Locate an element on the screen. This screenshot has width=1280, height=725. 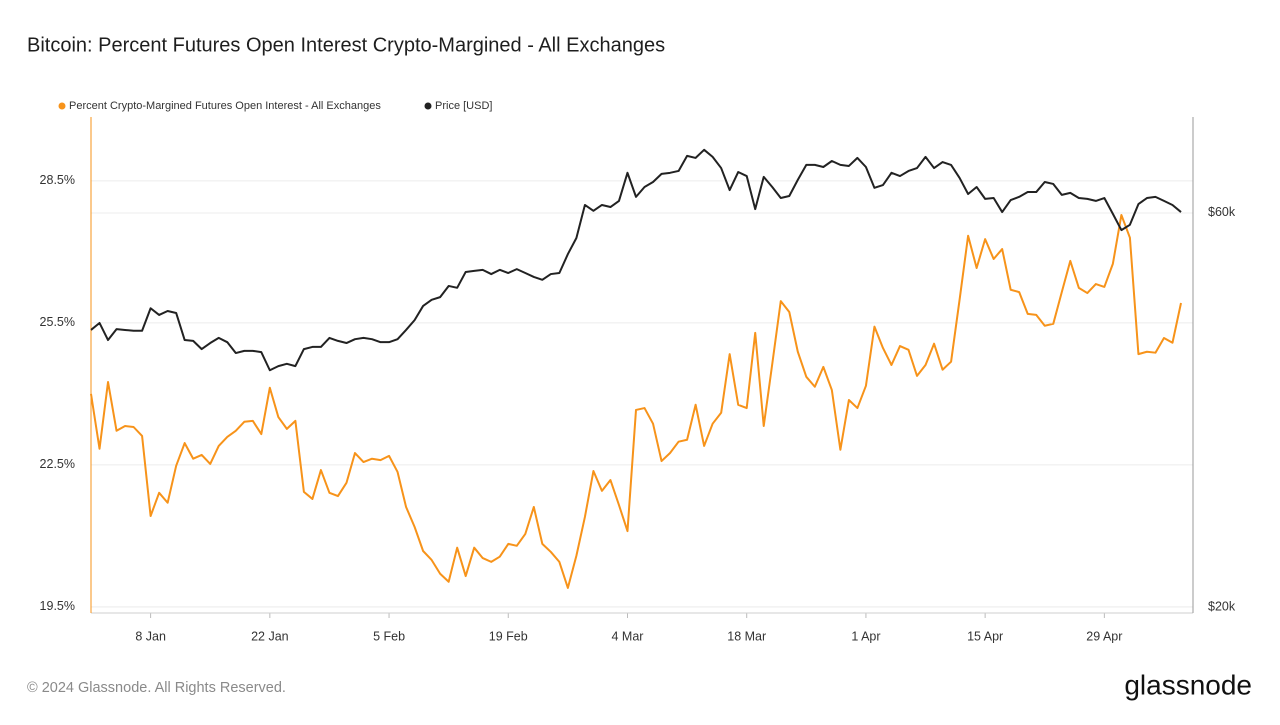
x-tick-label: 18 Mar is located at coordinates (746, 636).